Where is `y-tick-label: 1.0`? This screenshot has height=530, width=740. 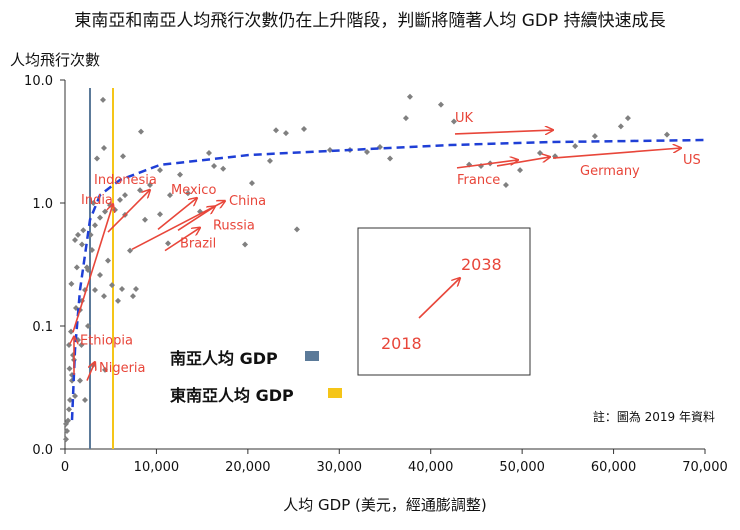
y-tick-label: 1.0 is located at coordinates (42, 204).